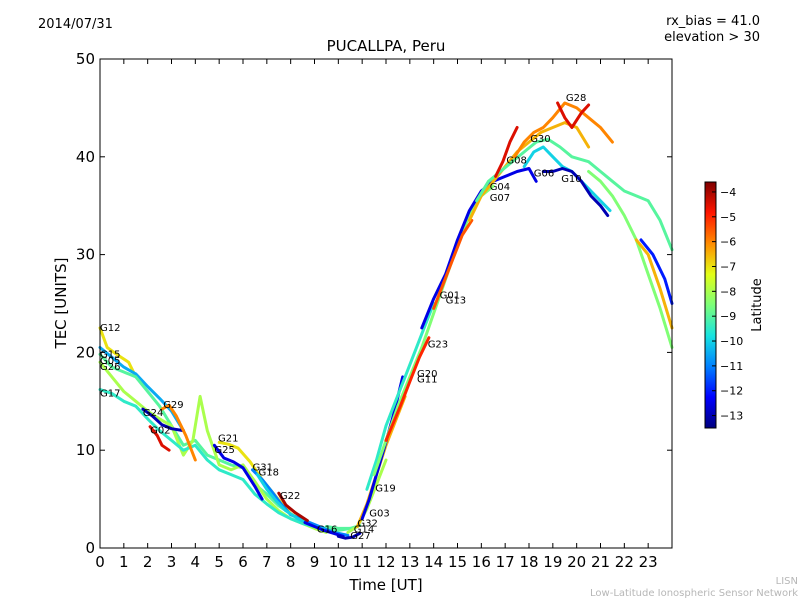  Describe the element at coordinates (731, 366) in the screenshot. I see `colorbar-tick-label: −11` at that location.